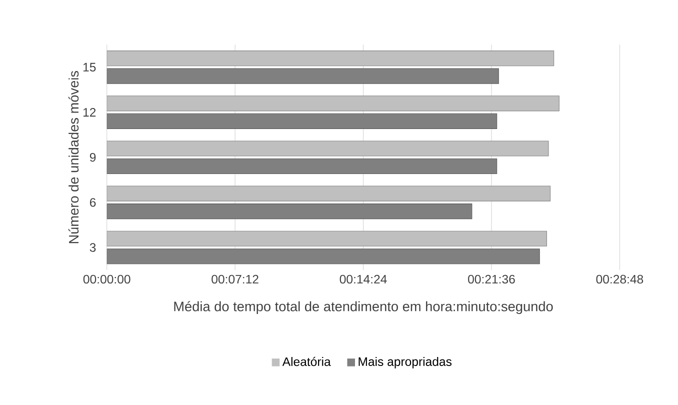 This screenshot has height=405, width=678. What do you see at coordinates (620, 279) in the screenshot?
I see `x-tick-label: 00:28:48` at bounding box center [620, 279].